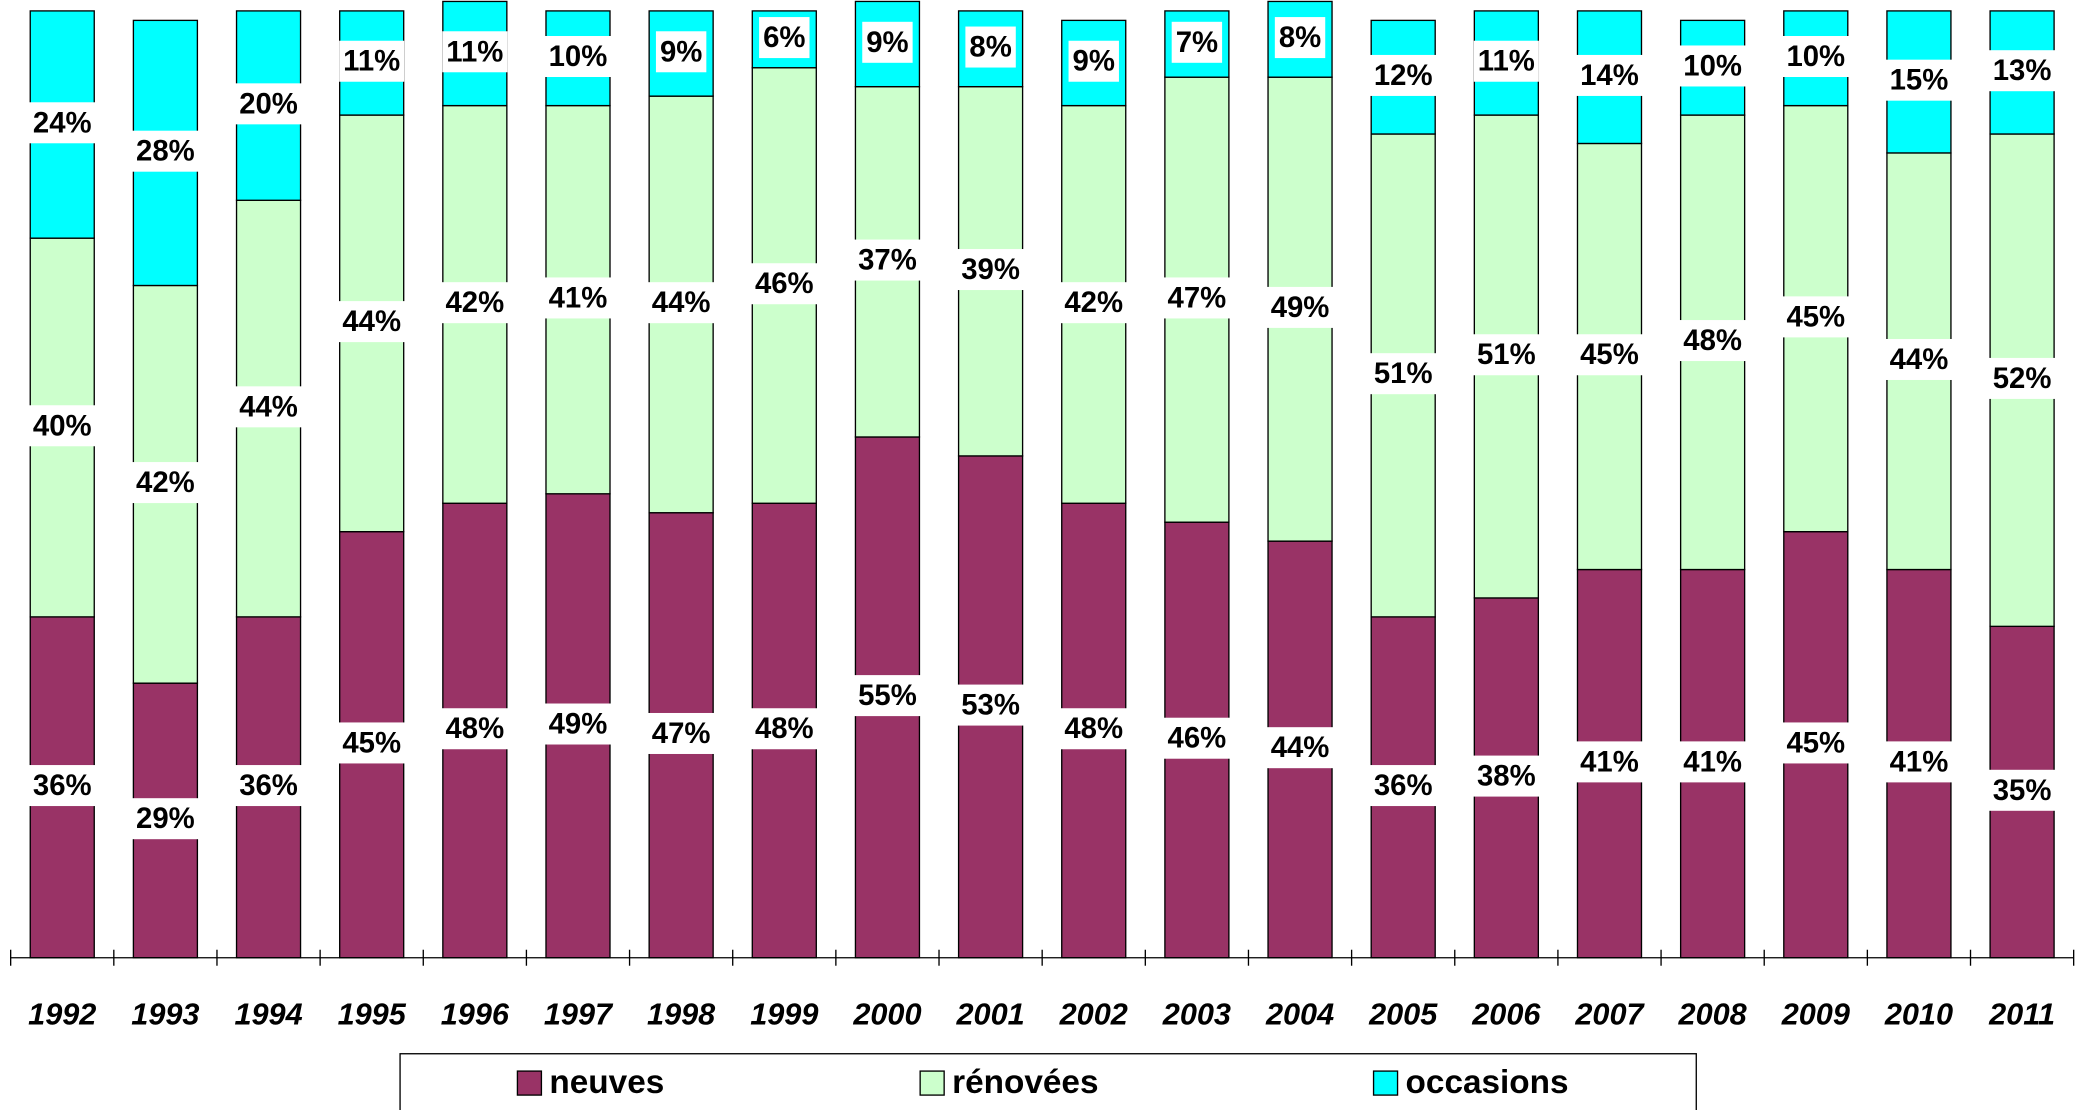 The width and height of the screenshot is (2091, 1110). I want to click on data-label: 24%, so click(62, 122).